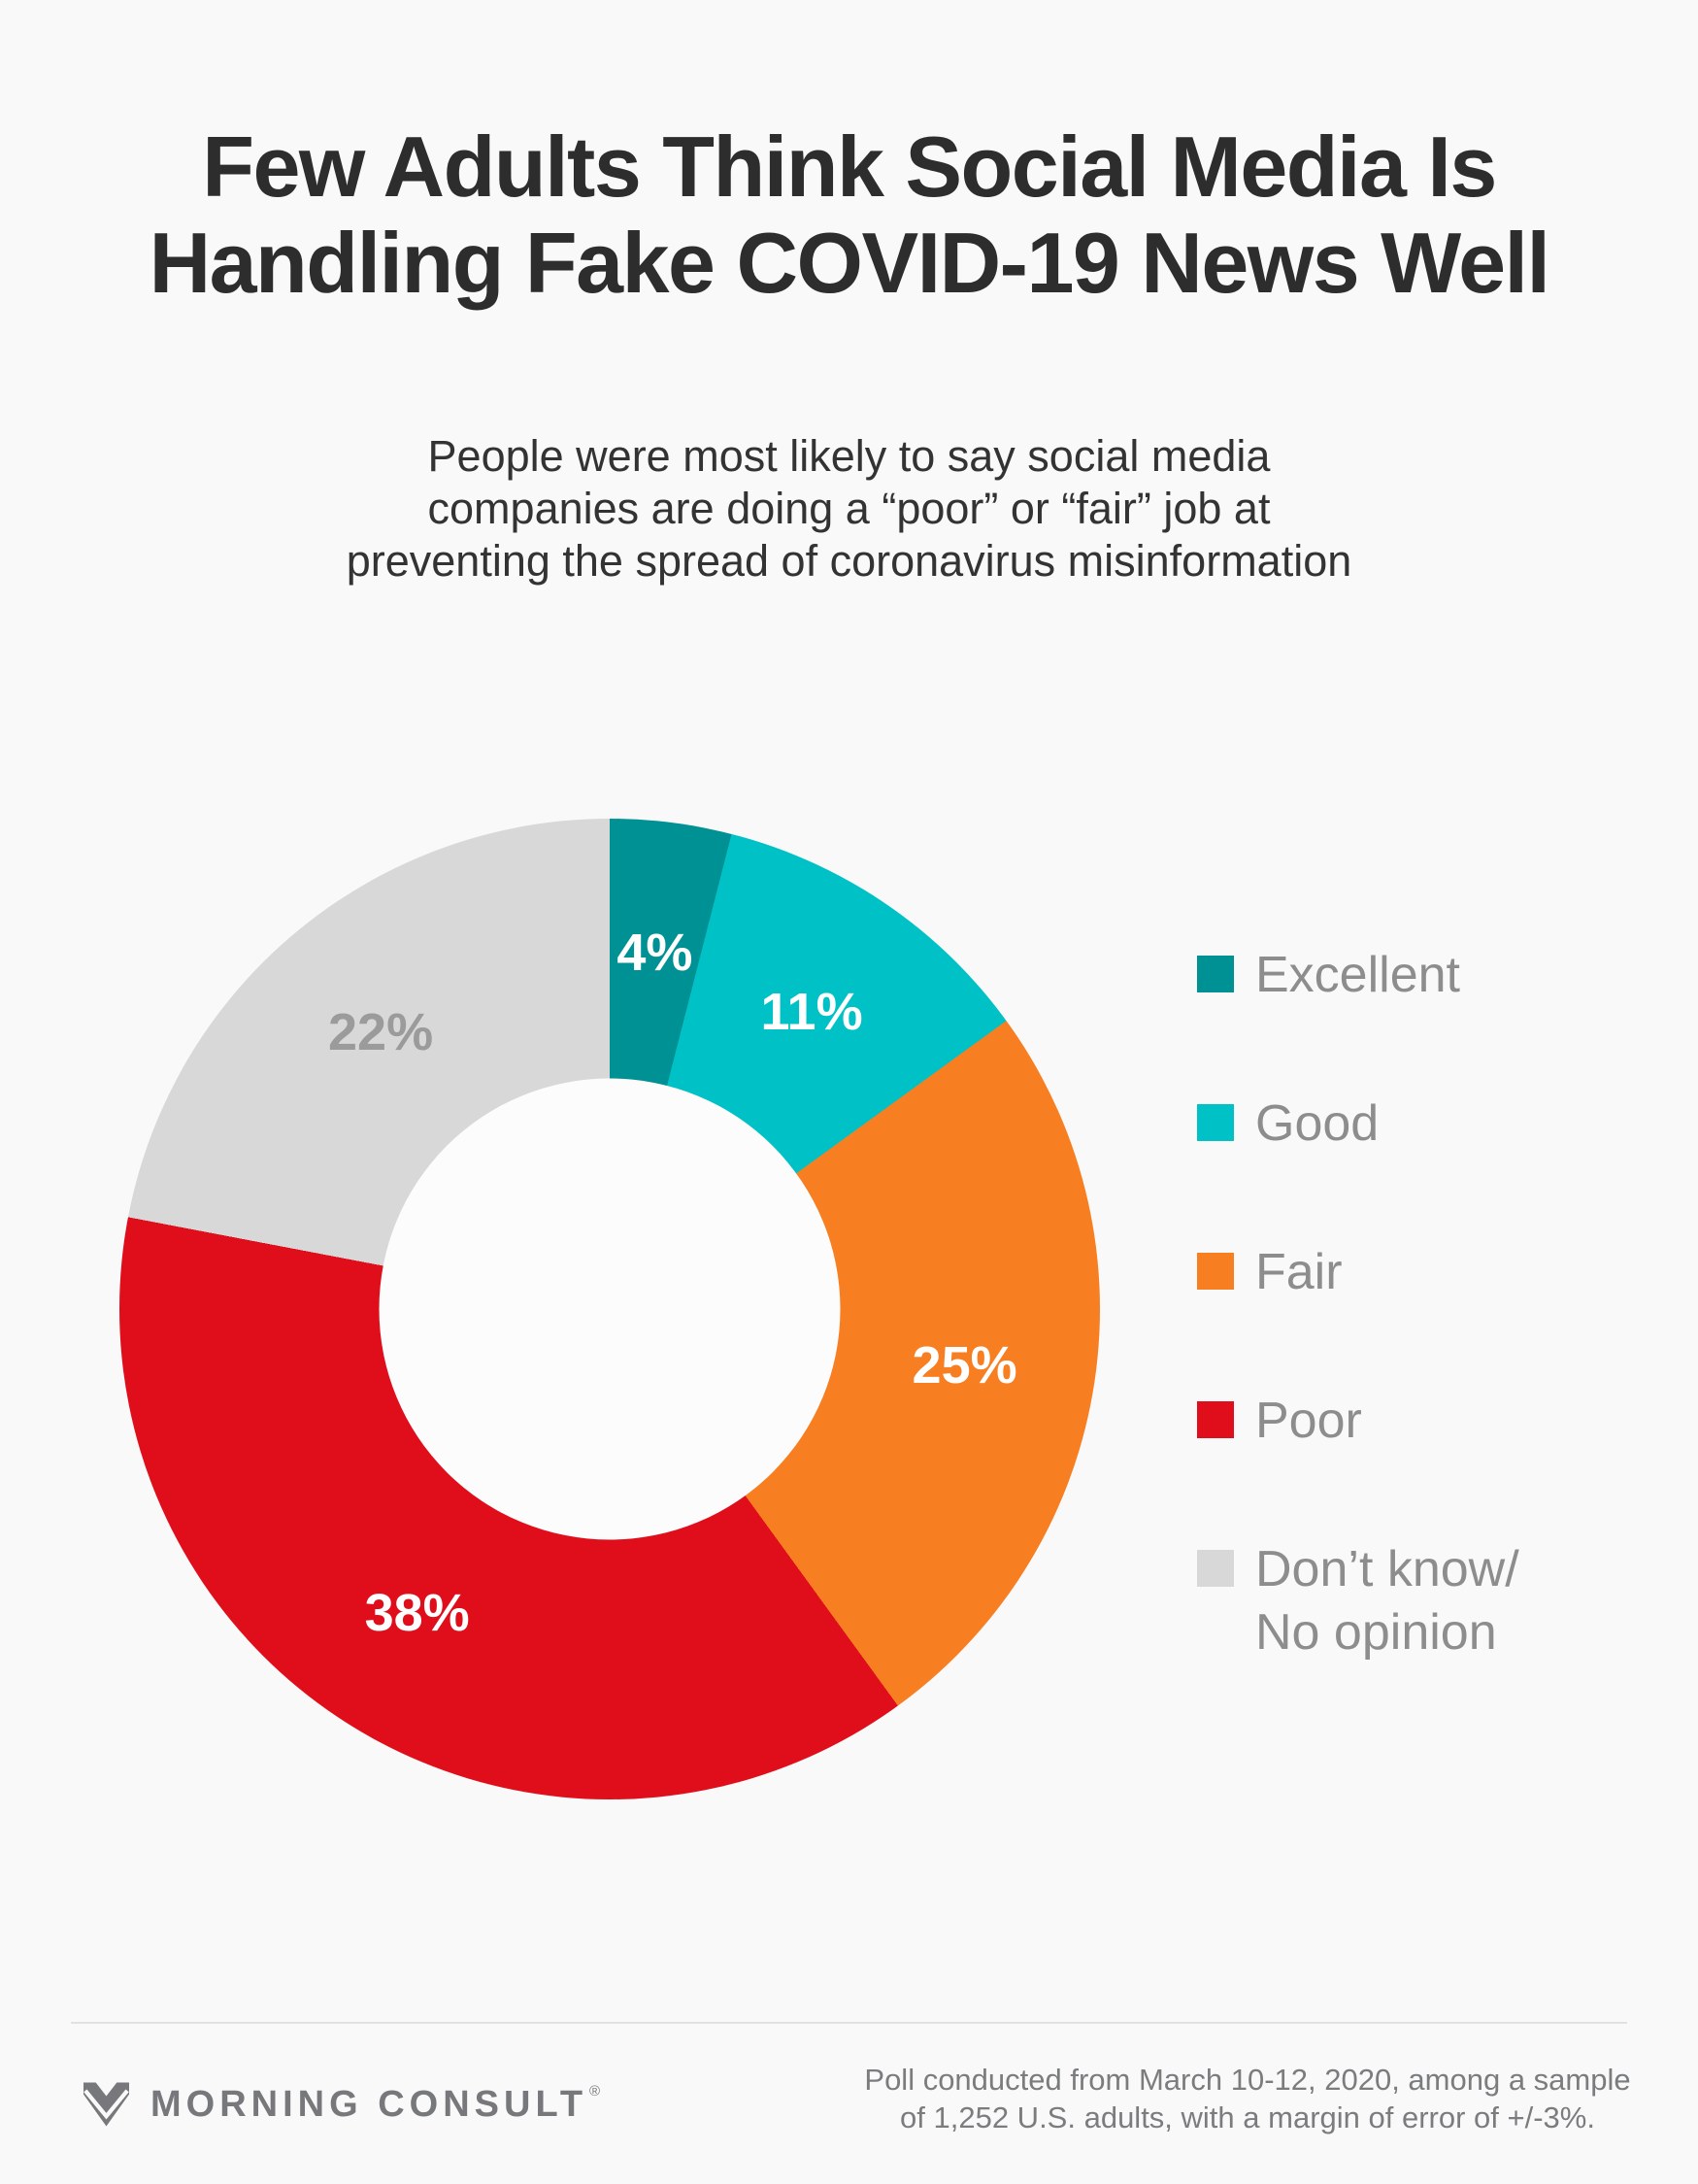 The height and width of the screenshot is (2184, 1698). I want to click on morning-consult-m-icon, so click(106, 2104).